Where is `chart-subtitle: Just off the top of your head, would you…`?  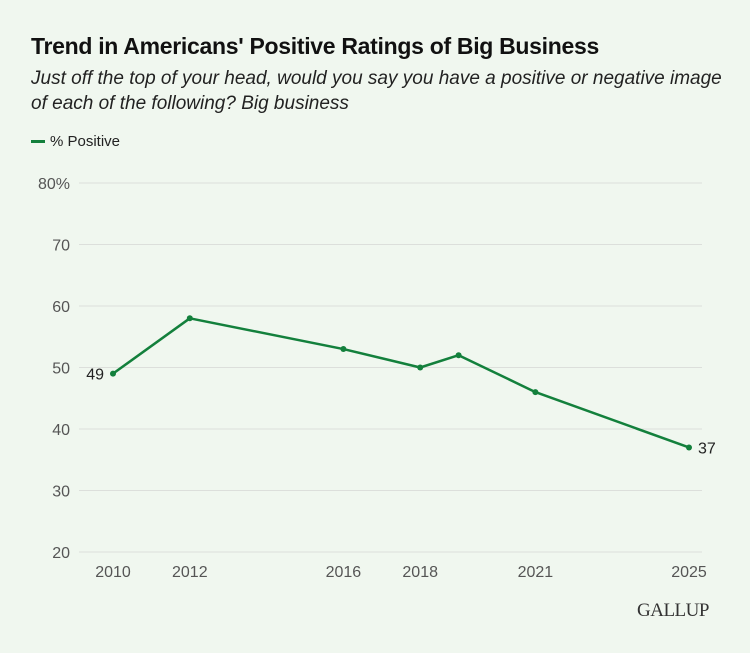
chart-subtitle: Just off the top of your head, would you… is located at coordinates (376, 91).